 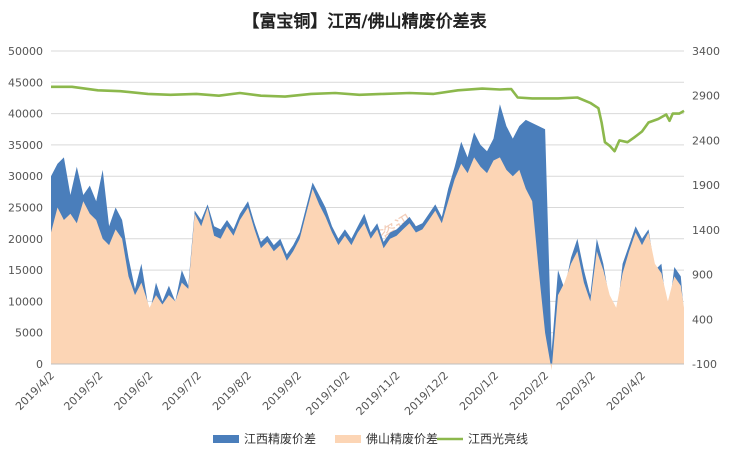 What do you see at coordinates (280, 438) in the screenshot?
I see `legend-label-jiangxi-spread: 江西精废价差` at bounding box center [280, 438].